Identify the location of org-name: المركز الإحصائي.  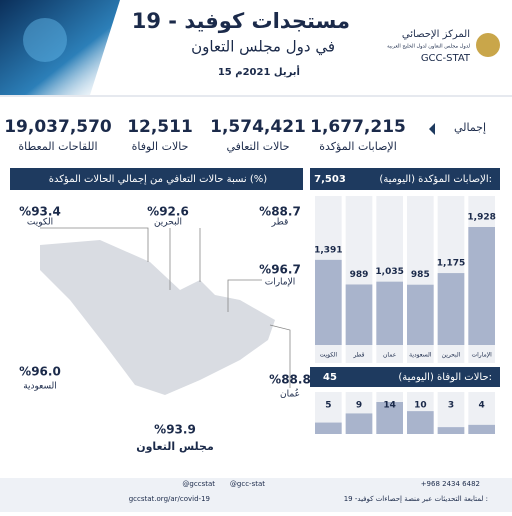
(436, 34).